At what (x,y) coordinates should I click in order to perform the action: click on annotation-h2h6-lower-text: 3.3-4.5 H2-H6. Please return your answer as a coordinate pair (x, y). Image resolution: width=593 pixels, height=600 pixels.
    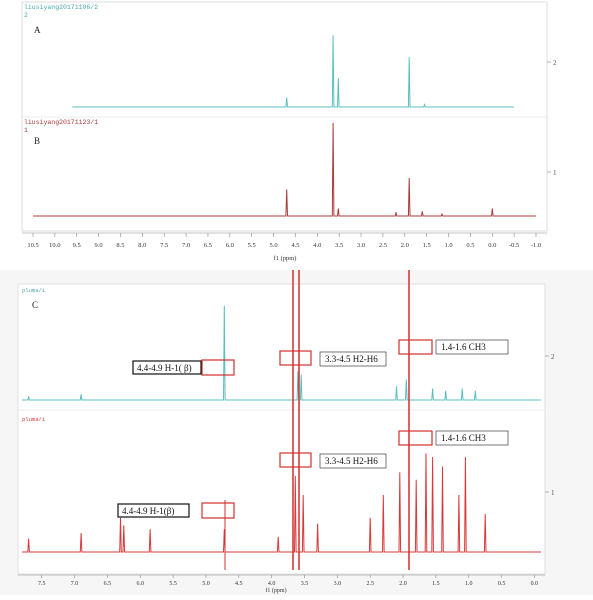
    Looking at the image, I should click on (351, 461).